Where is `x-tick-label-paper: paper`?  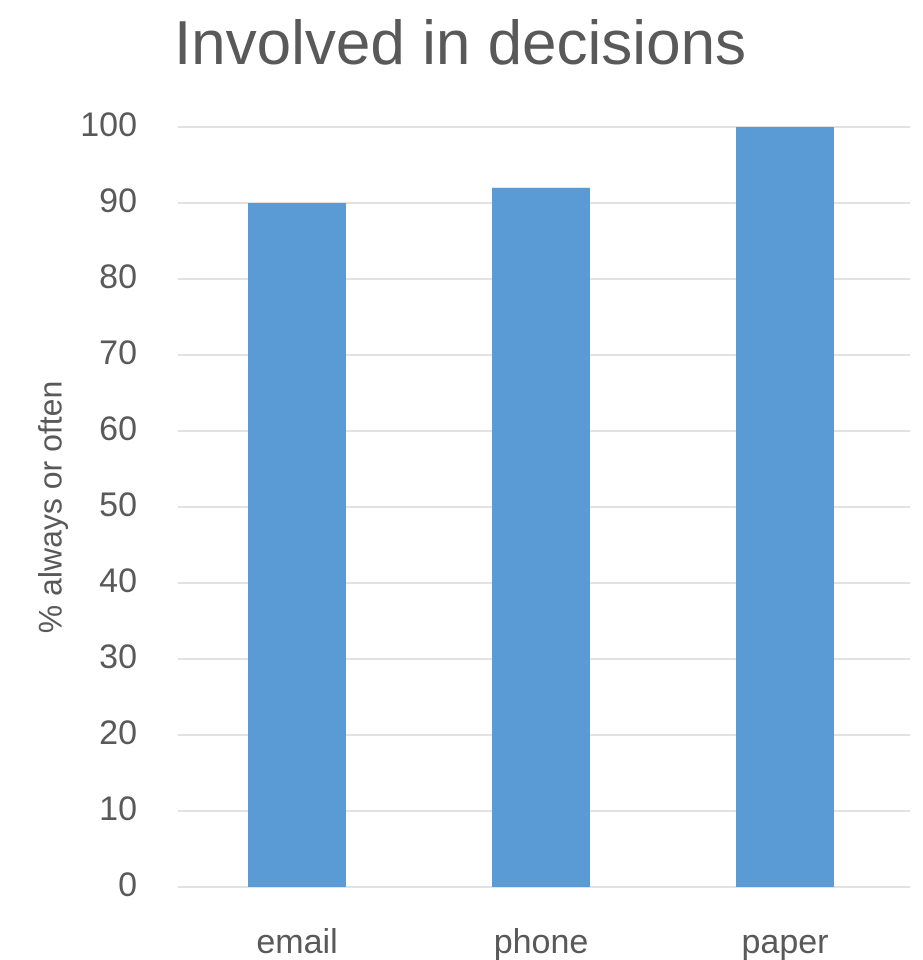
x-tick-label-paper: paper is located at coordinates (785, 941).